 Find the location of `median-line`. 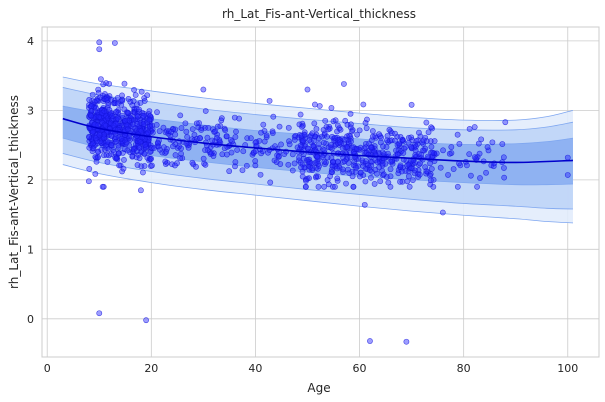

median-line is located at coordinates (317, 140).